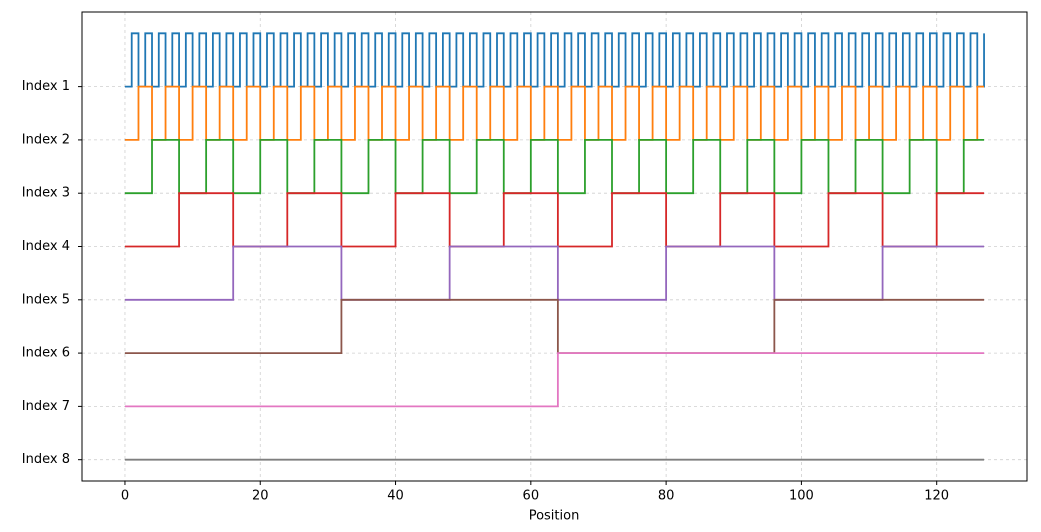 This screenshot has width=1041, height=532. What do you see at coordinates (46, 86) in the screenshot?
I see `y-tick-label: Index 1` at bounding box center [46, 86].